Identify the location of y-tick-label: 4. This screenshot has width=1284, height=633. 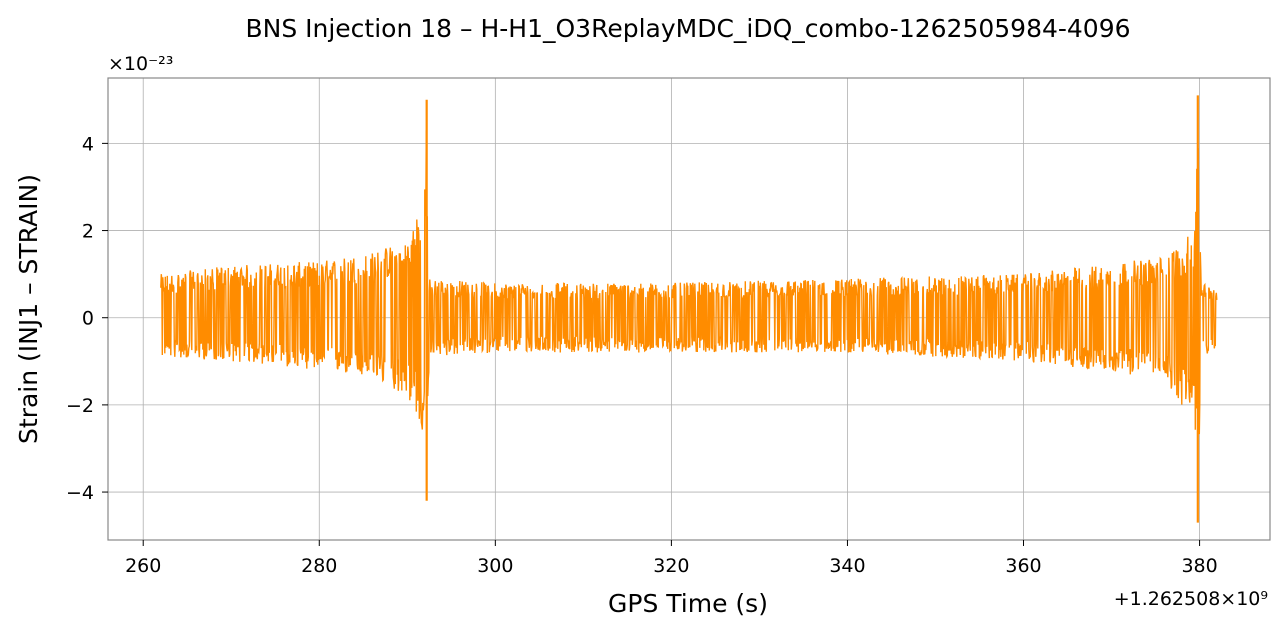
(88, 144).